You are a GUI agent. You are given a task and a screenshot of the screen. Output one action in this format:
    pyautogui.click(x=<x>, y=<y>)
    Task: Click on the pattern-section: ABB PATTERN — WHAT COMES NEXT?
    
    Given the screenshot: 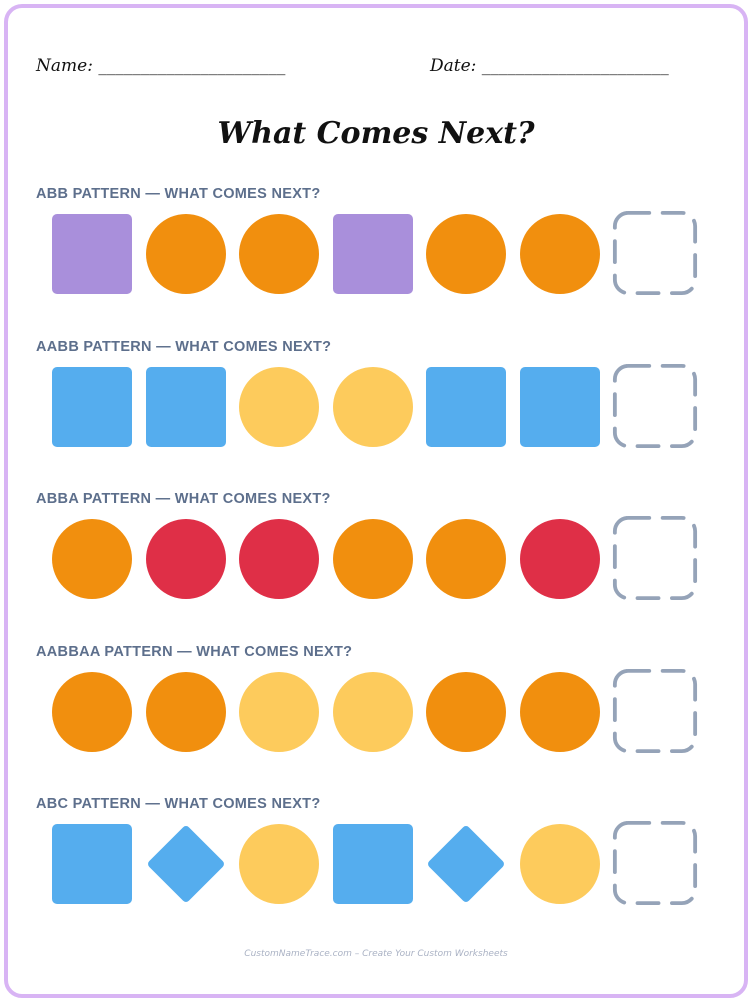 What is the action you would take?
    pyautogui.click(x=376, y=251)
    